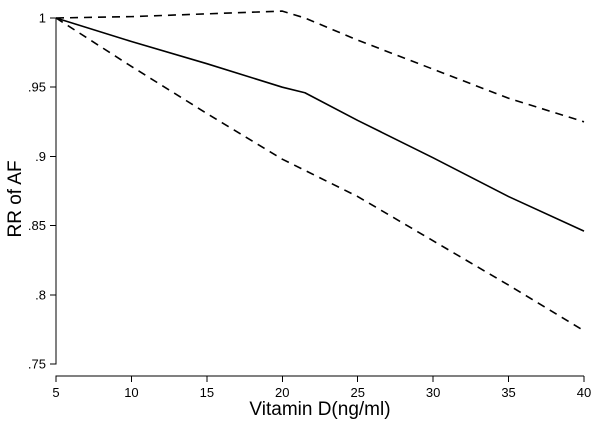 This screenshot has width=596, height=423. Describe the element at coordinates (321, 388) in the screenshot. I see `x-axis-ticks: 5 10 15 20 25 30 35 40` at that location.